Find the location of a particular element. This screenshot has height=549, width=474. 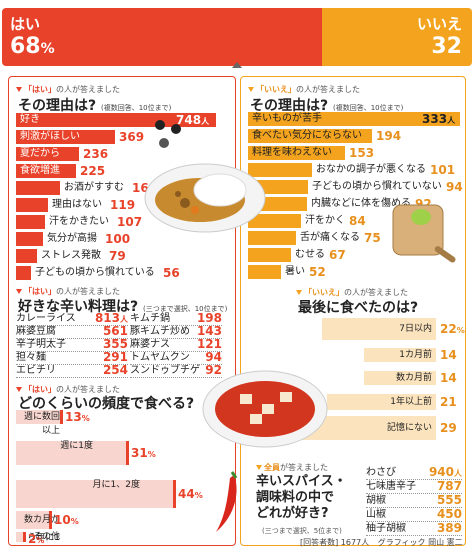

bar-label: 食べたい気分にならない is located at coordinates (307, 135).